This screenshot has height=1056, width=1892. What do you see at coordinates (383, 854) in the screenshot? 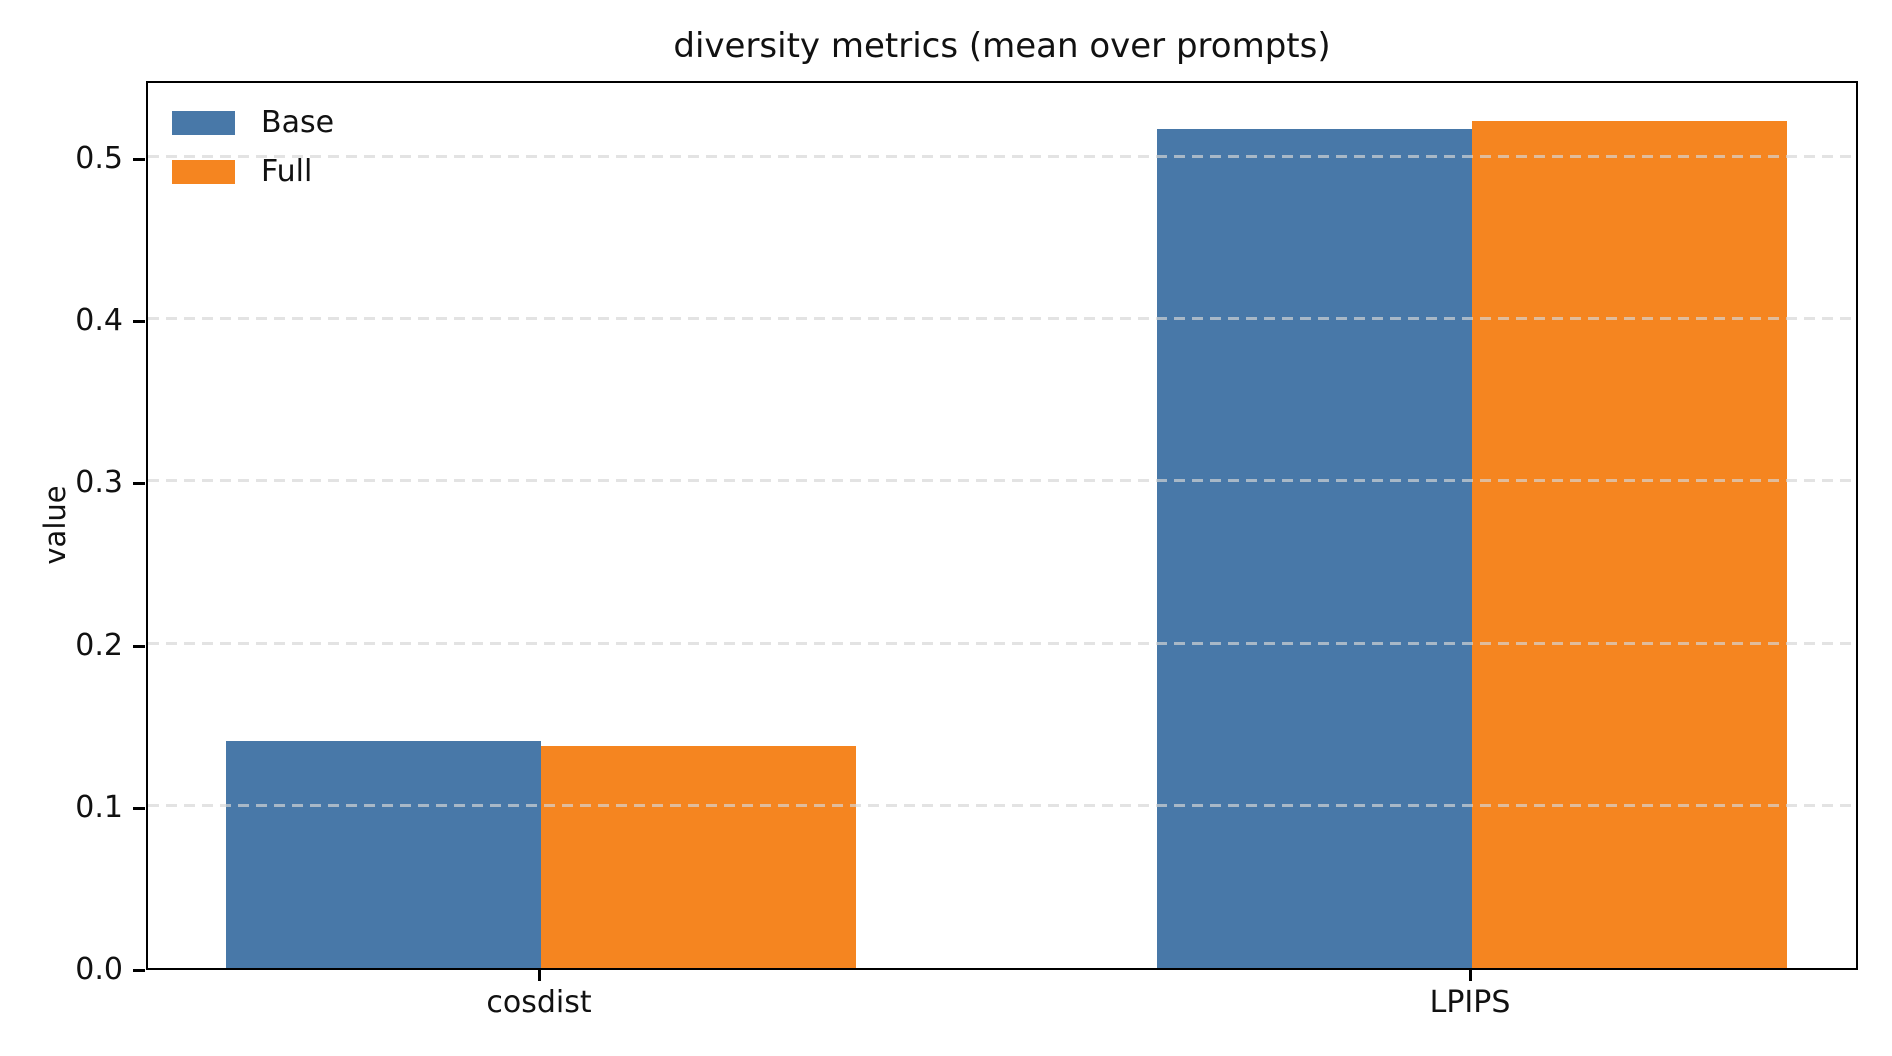
I see `bar-base-cosdist` at bounding box center [383, 854].